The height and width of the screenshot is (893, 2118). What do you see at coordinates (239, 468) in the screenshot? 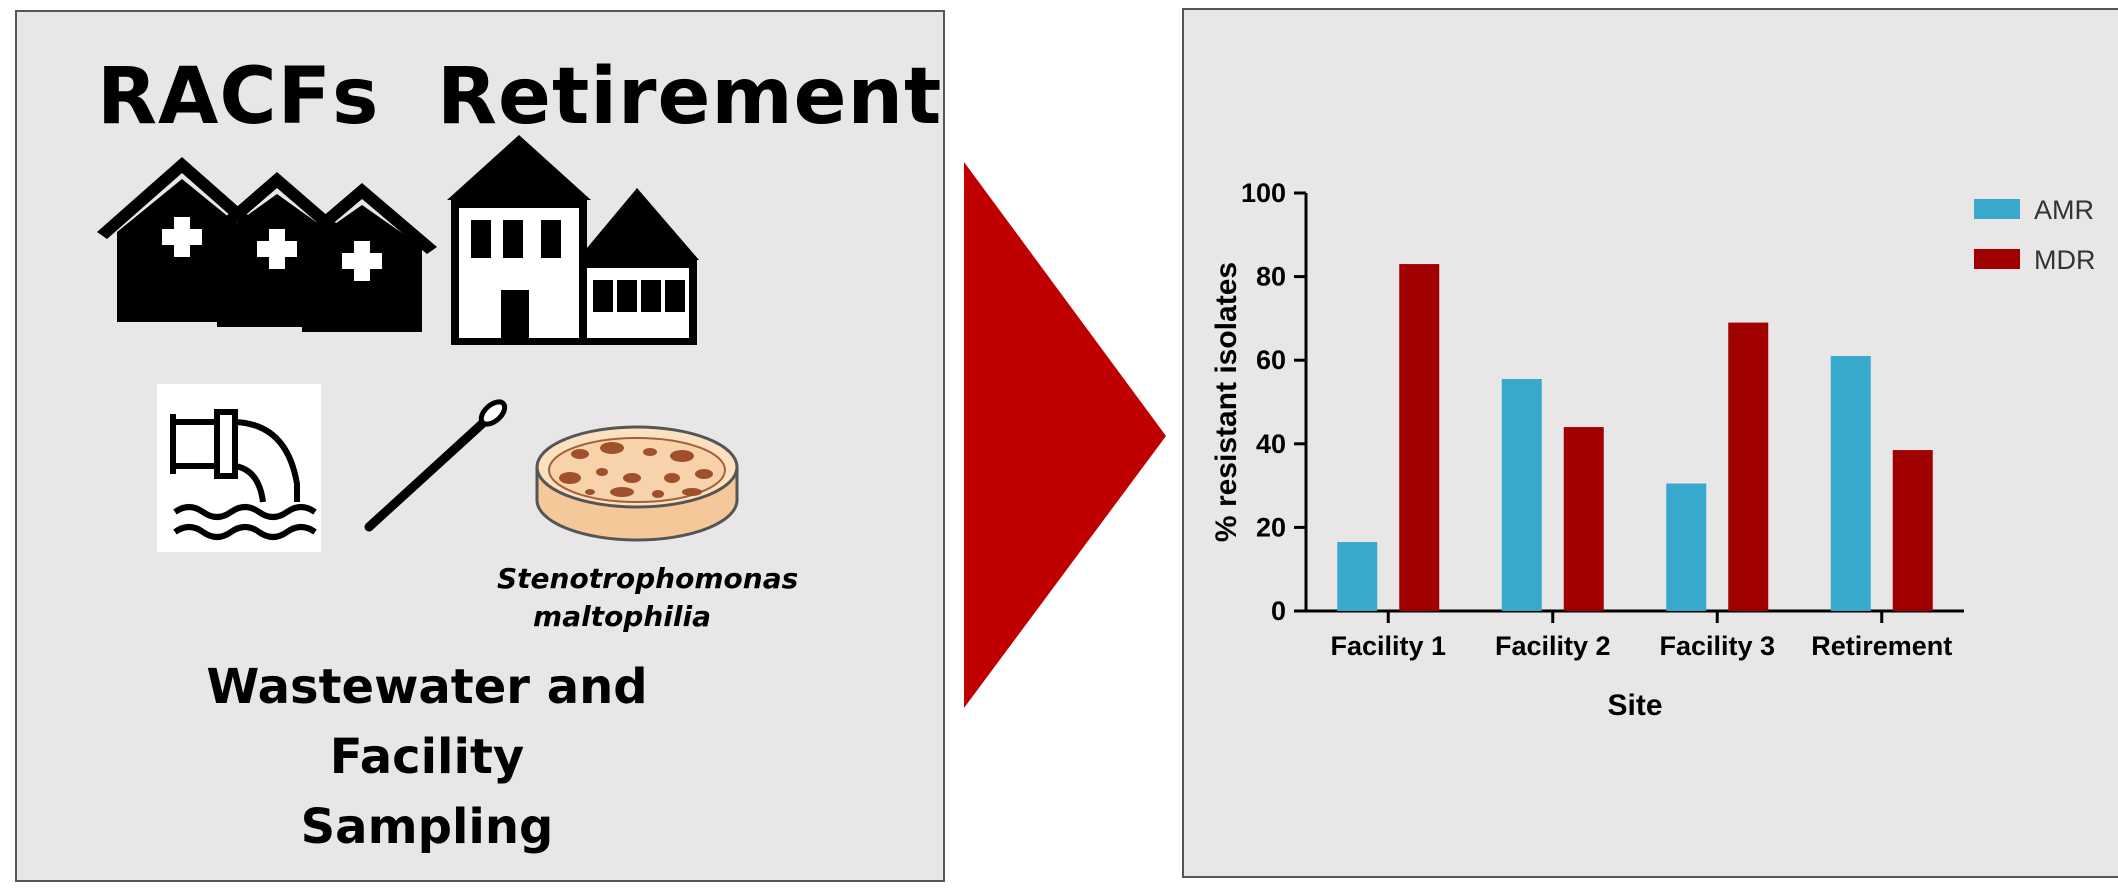
I see `wastewater-pipe-icon` at bounding box center [239, 468].